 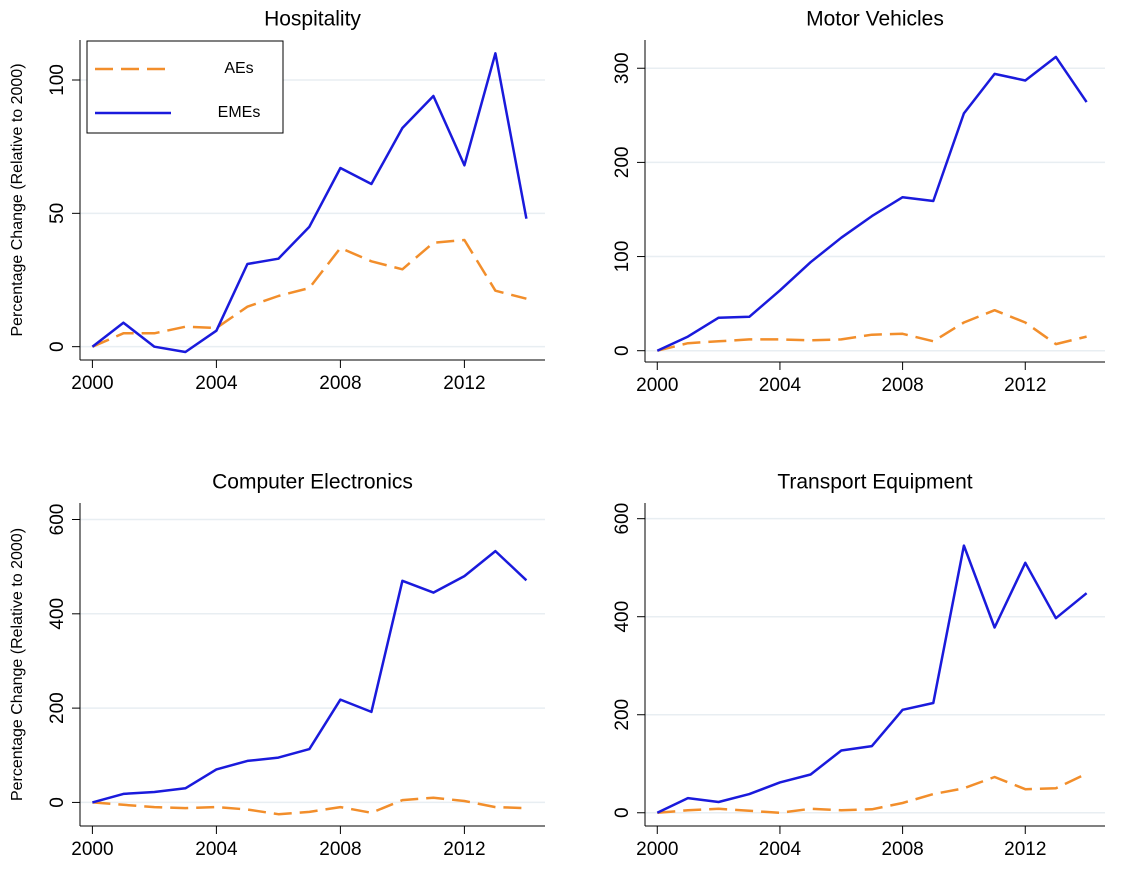 What do you see at coordinates (57, 213) in the screenshot?
I see `y-tick-label: 50` at bounding box center [57, 213].